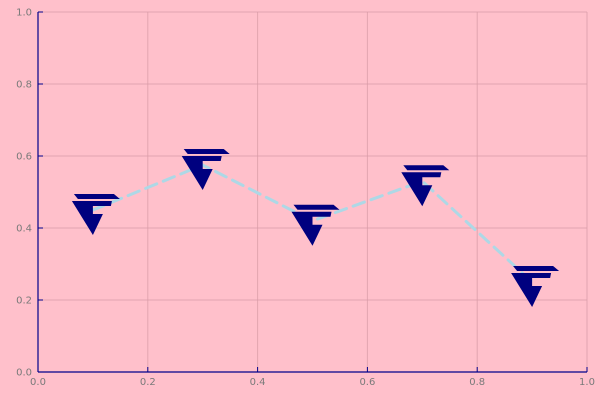 The width and height of the screenshot is (600, 400). What do you see at coordinates (258, 382) in the screenshot?
I see `x-tick-label: 0.4` at bounding box center [258, 382].